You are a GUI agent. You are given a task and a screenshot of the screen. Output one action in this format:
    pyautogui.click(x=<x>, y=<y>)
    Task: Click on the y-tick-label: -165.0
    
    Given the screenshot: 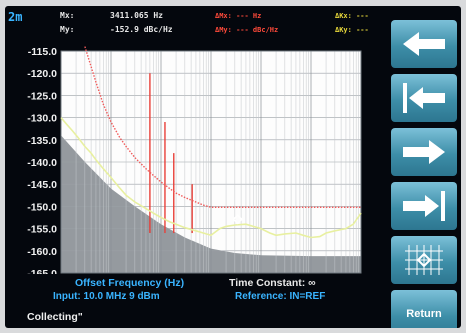 What is the action you would take?
    pyautogui.click(x=42, y=271)
    